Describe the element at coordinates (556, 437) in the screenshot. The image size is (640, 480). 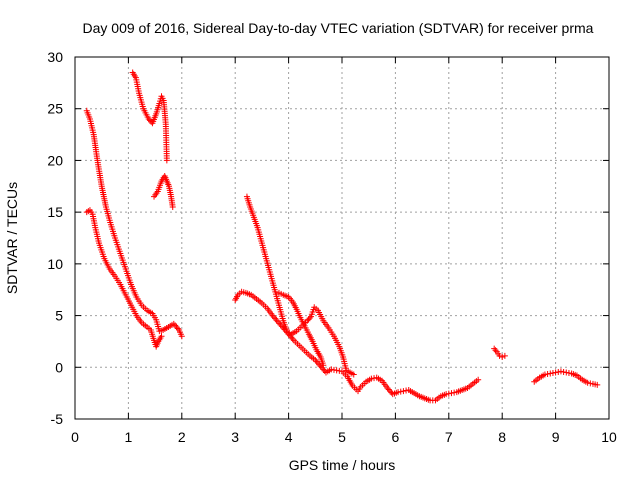
I see `x-tick-label: 9` at that location.